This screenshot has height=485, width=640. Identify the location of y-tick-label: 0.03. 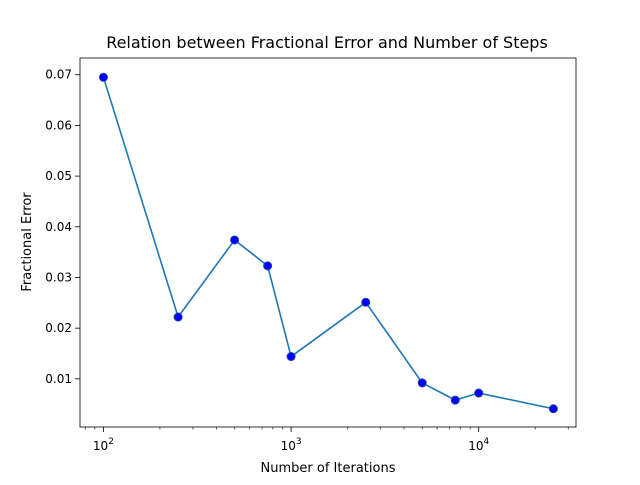
(58, 277).